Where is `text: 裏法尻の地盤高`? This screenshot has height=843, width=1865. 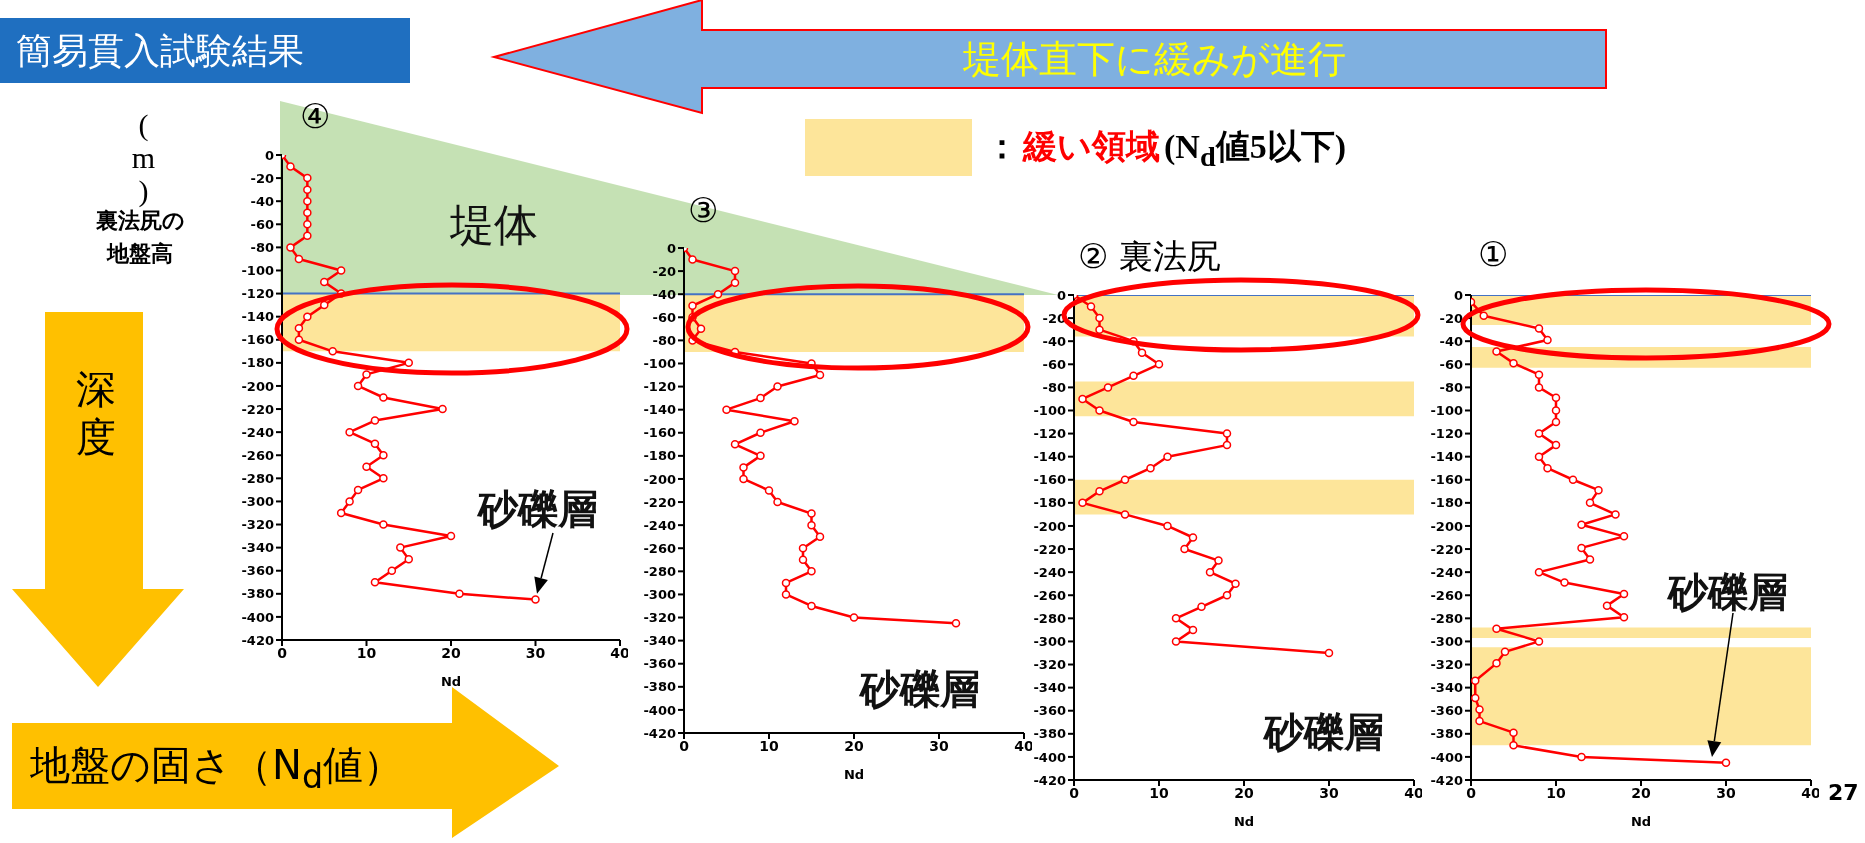
text: 裏法尻の地盤高 is located at coordinates (140, 237).